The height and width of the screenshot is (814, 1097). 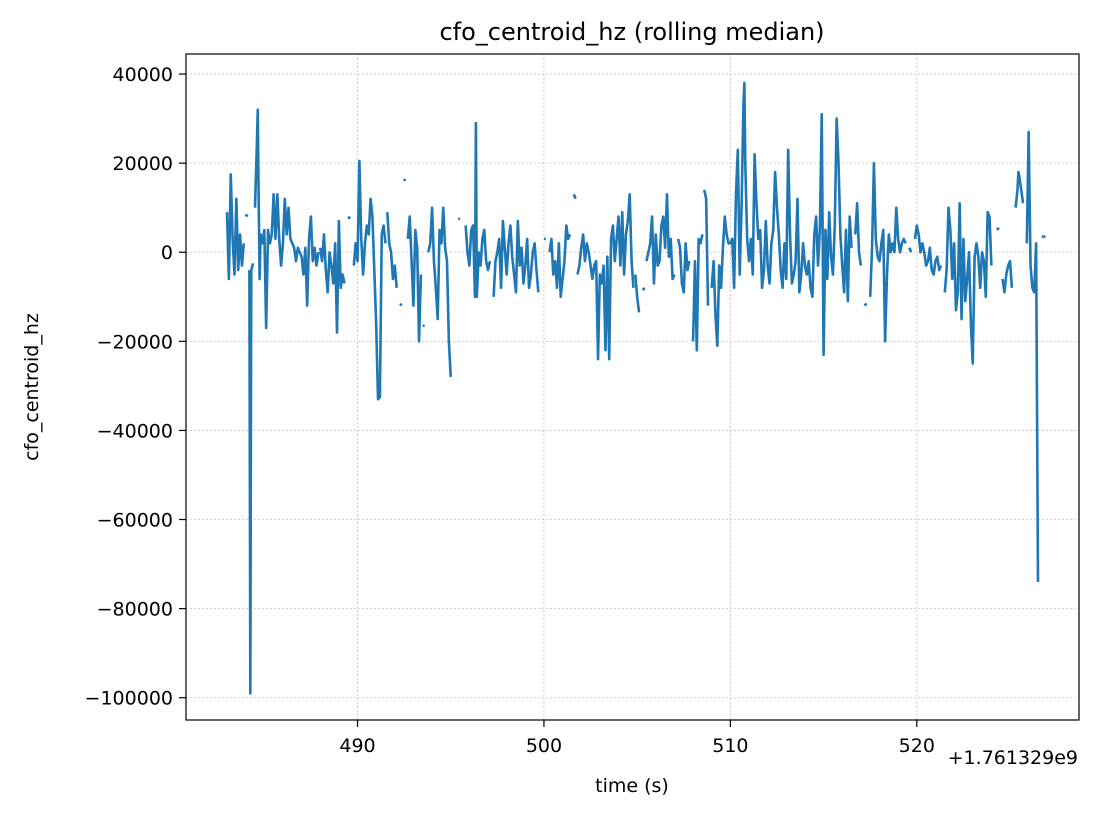 I want to click on y-tick-label: −60000, so click(x=135, y=521).